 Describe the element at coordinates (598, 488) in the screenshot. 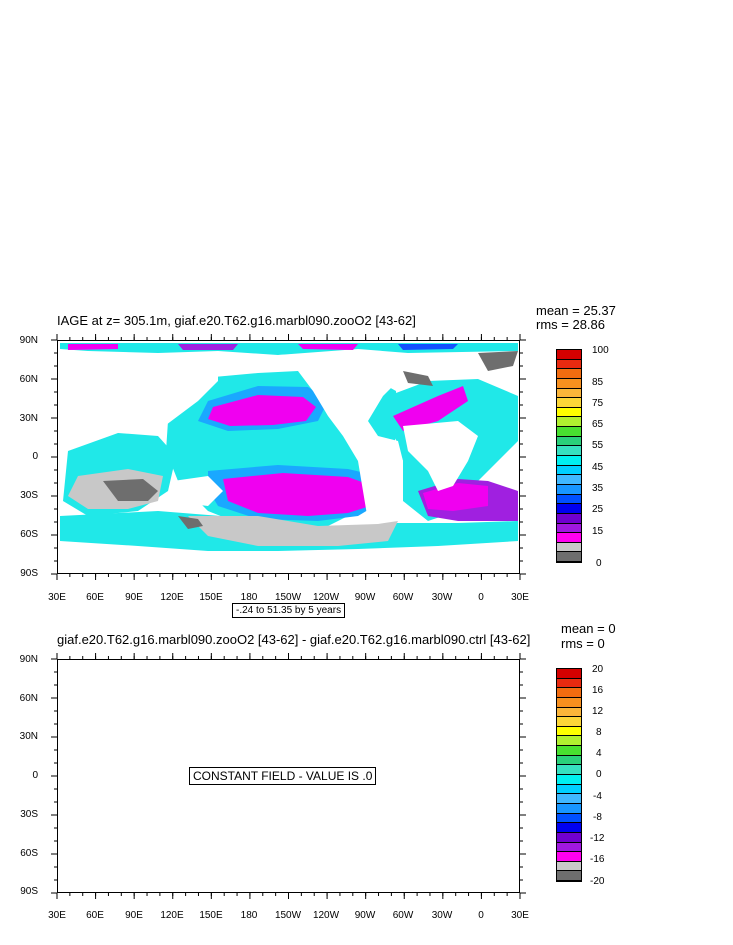

I see `top-colorbar-label: 35` at that location.